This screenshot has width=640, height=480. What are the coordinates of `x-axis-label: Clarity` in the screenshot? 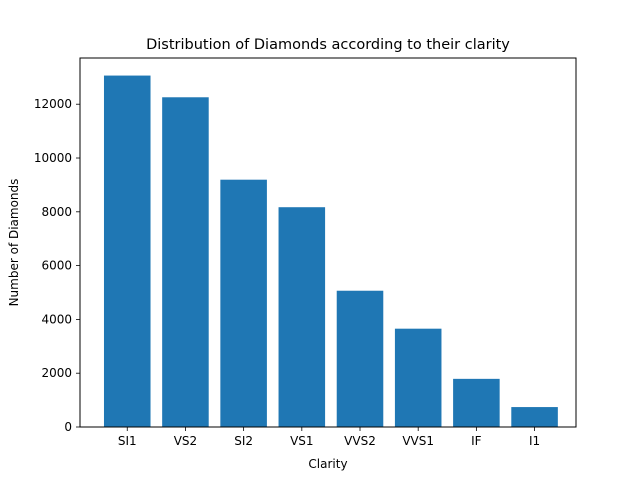 It's located at (327, 464).